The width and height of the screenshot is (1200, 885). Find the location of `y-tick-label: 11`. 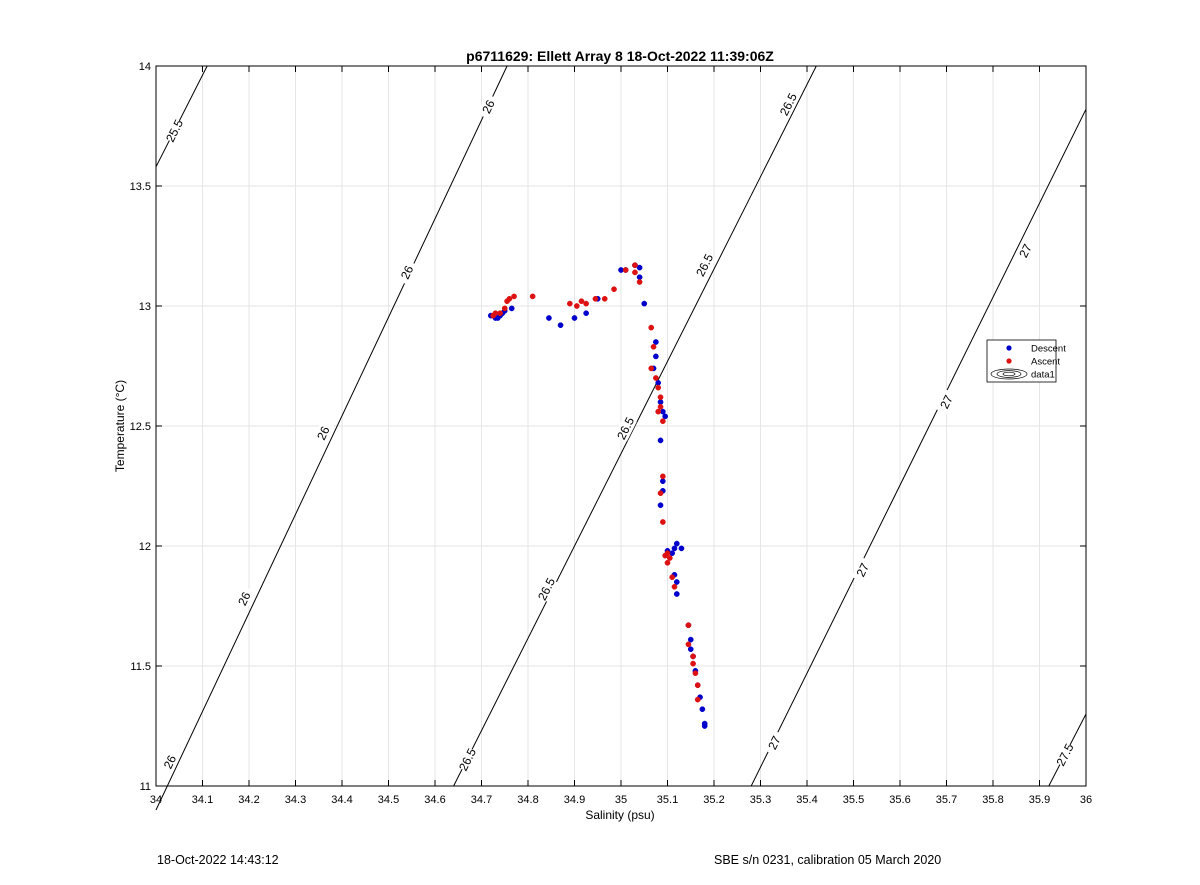

y-tick-label: 11 is located at coordinates (145, 787).